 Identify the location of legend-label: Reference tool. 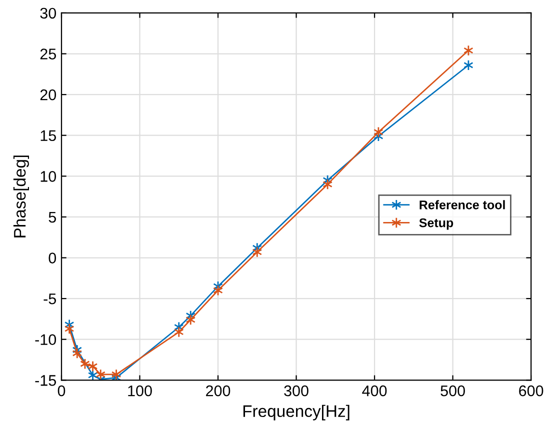
(462, 205).